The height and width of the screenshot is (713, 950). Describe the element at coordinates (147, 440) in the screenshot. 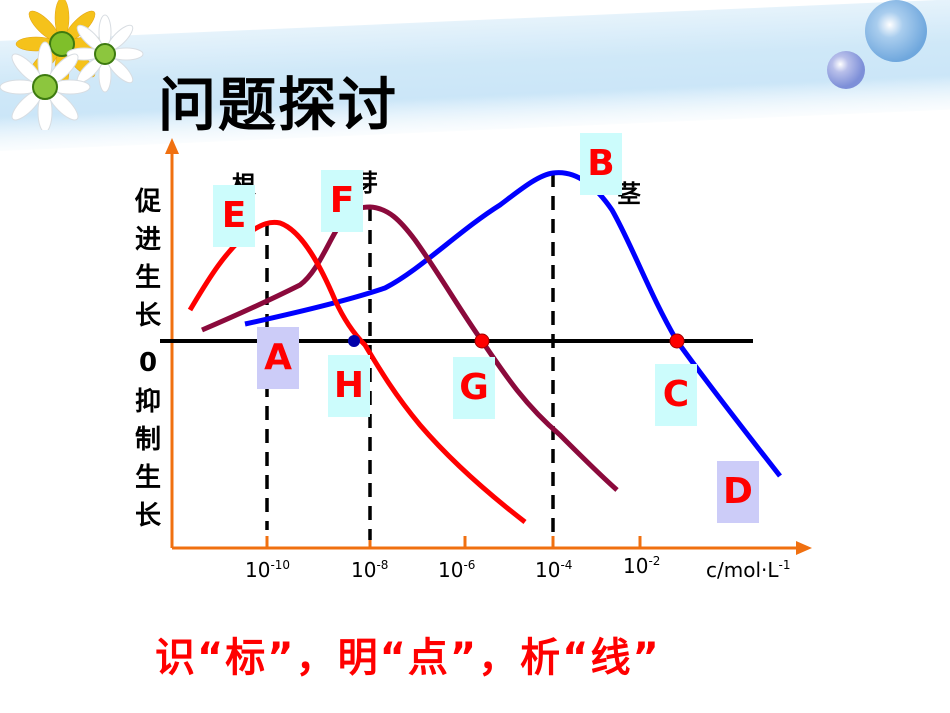

I see `y-label-char: 制` at that location.